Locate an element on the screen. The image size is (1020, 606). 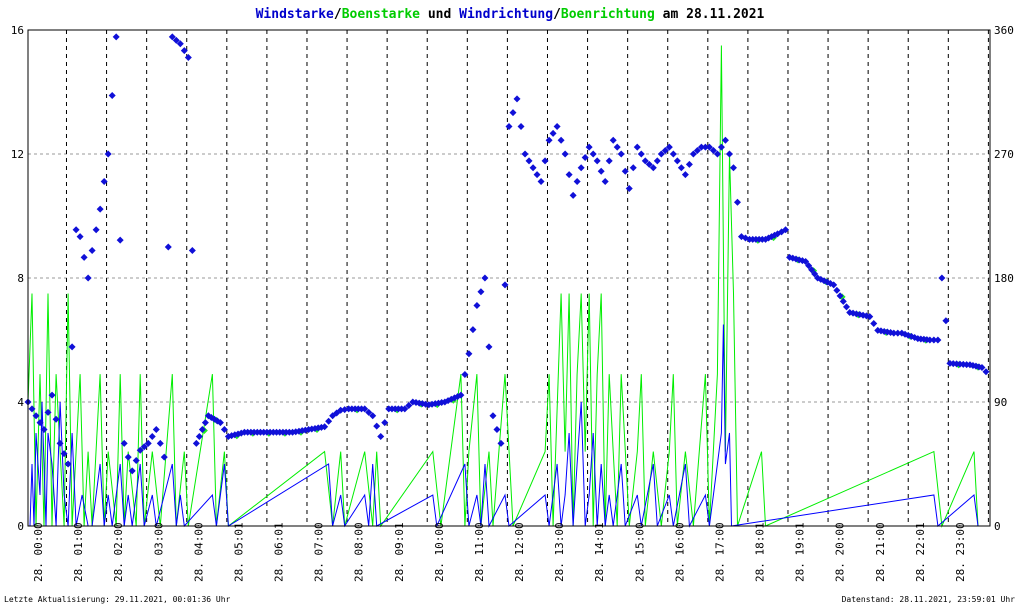
footer-datastate: Datenstand: 28.11.2021, 23:59:01 Uhr is located at coordinates (929, 599).